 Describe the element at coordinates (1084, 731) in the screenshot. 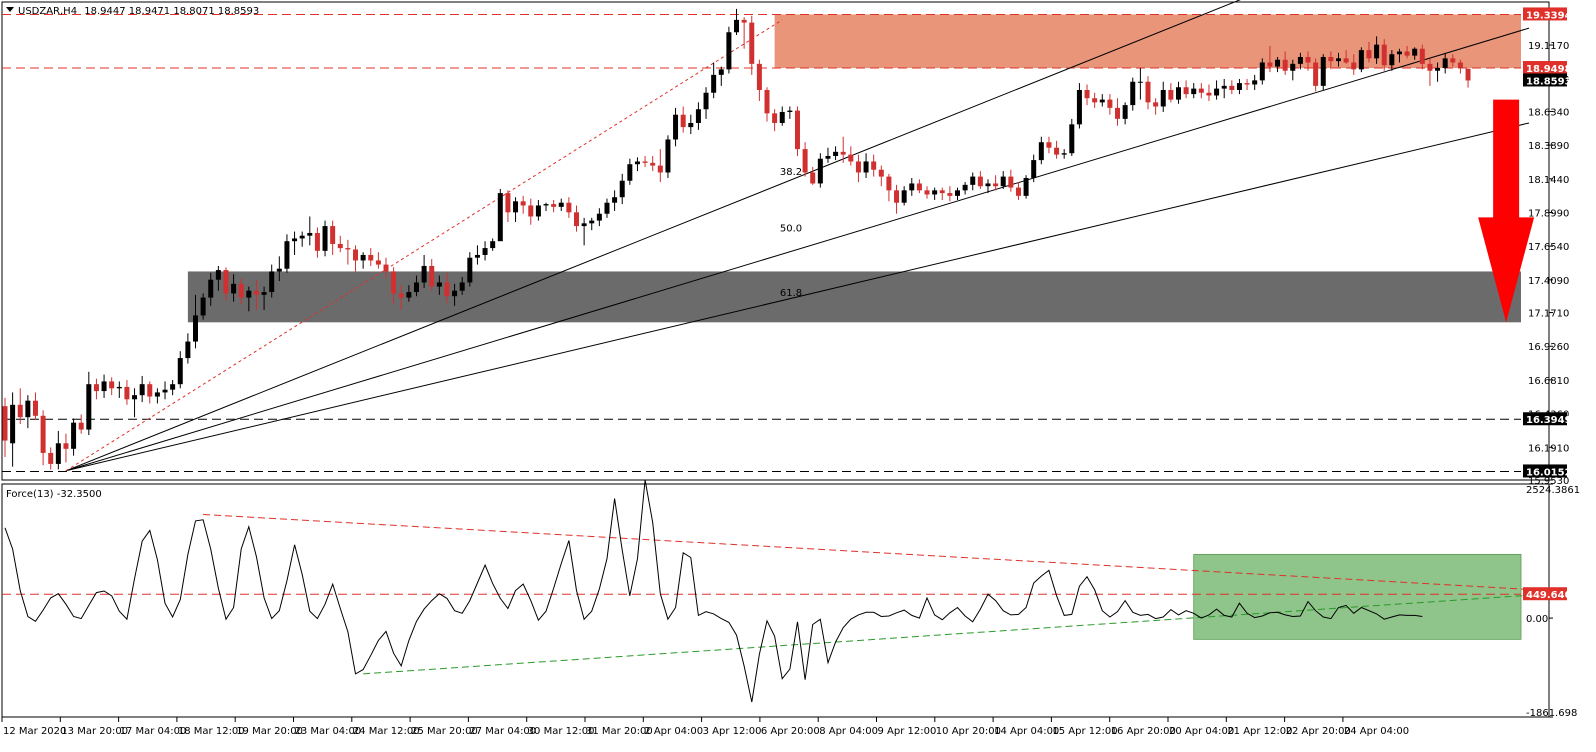

I see `time-tick-label: 15 Apr 12:00` at that location.